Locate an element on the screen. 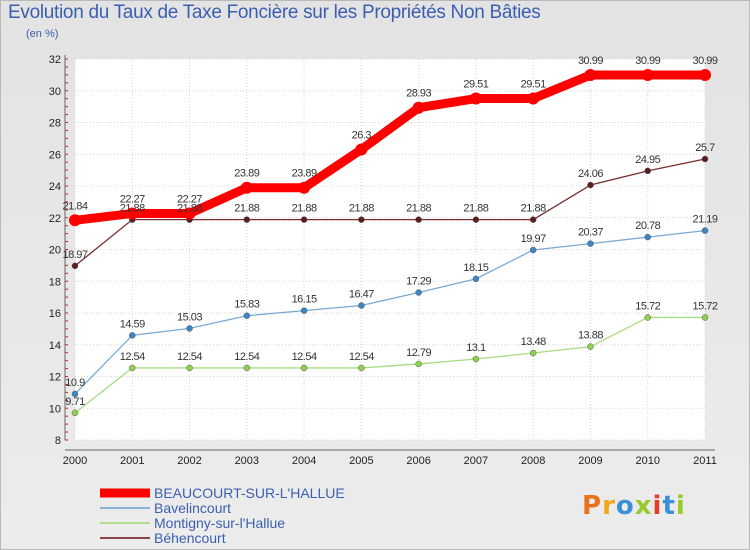  logo-letter: P is located at coordinates (592, 506).